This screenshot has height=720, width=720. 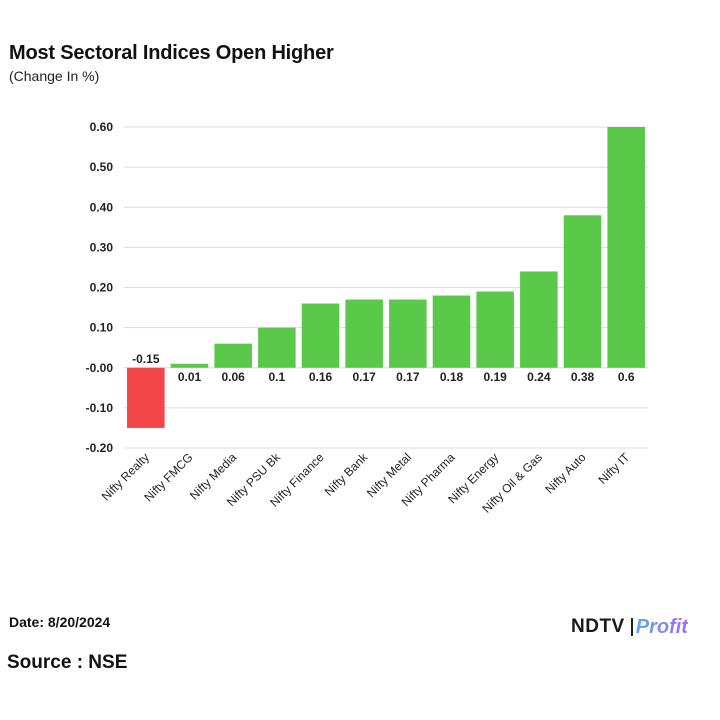 I want to click on category-label: Nifty IT, so click(x=614, y=468).